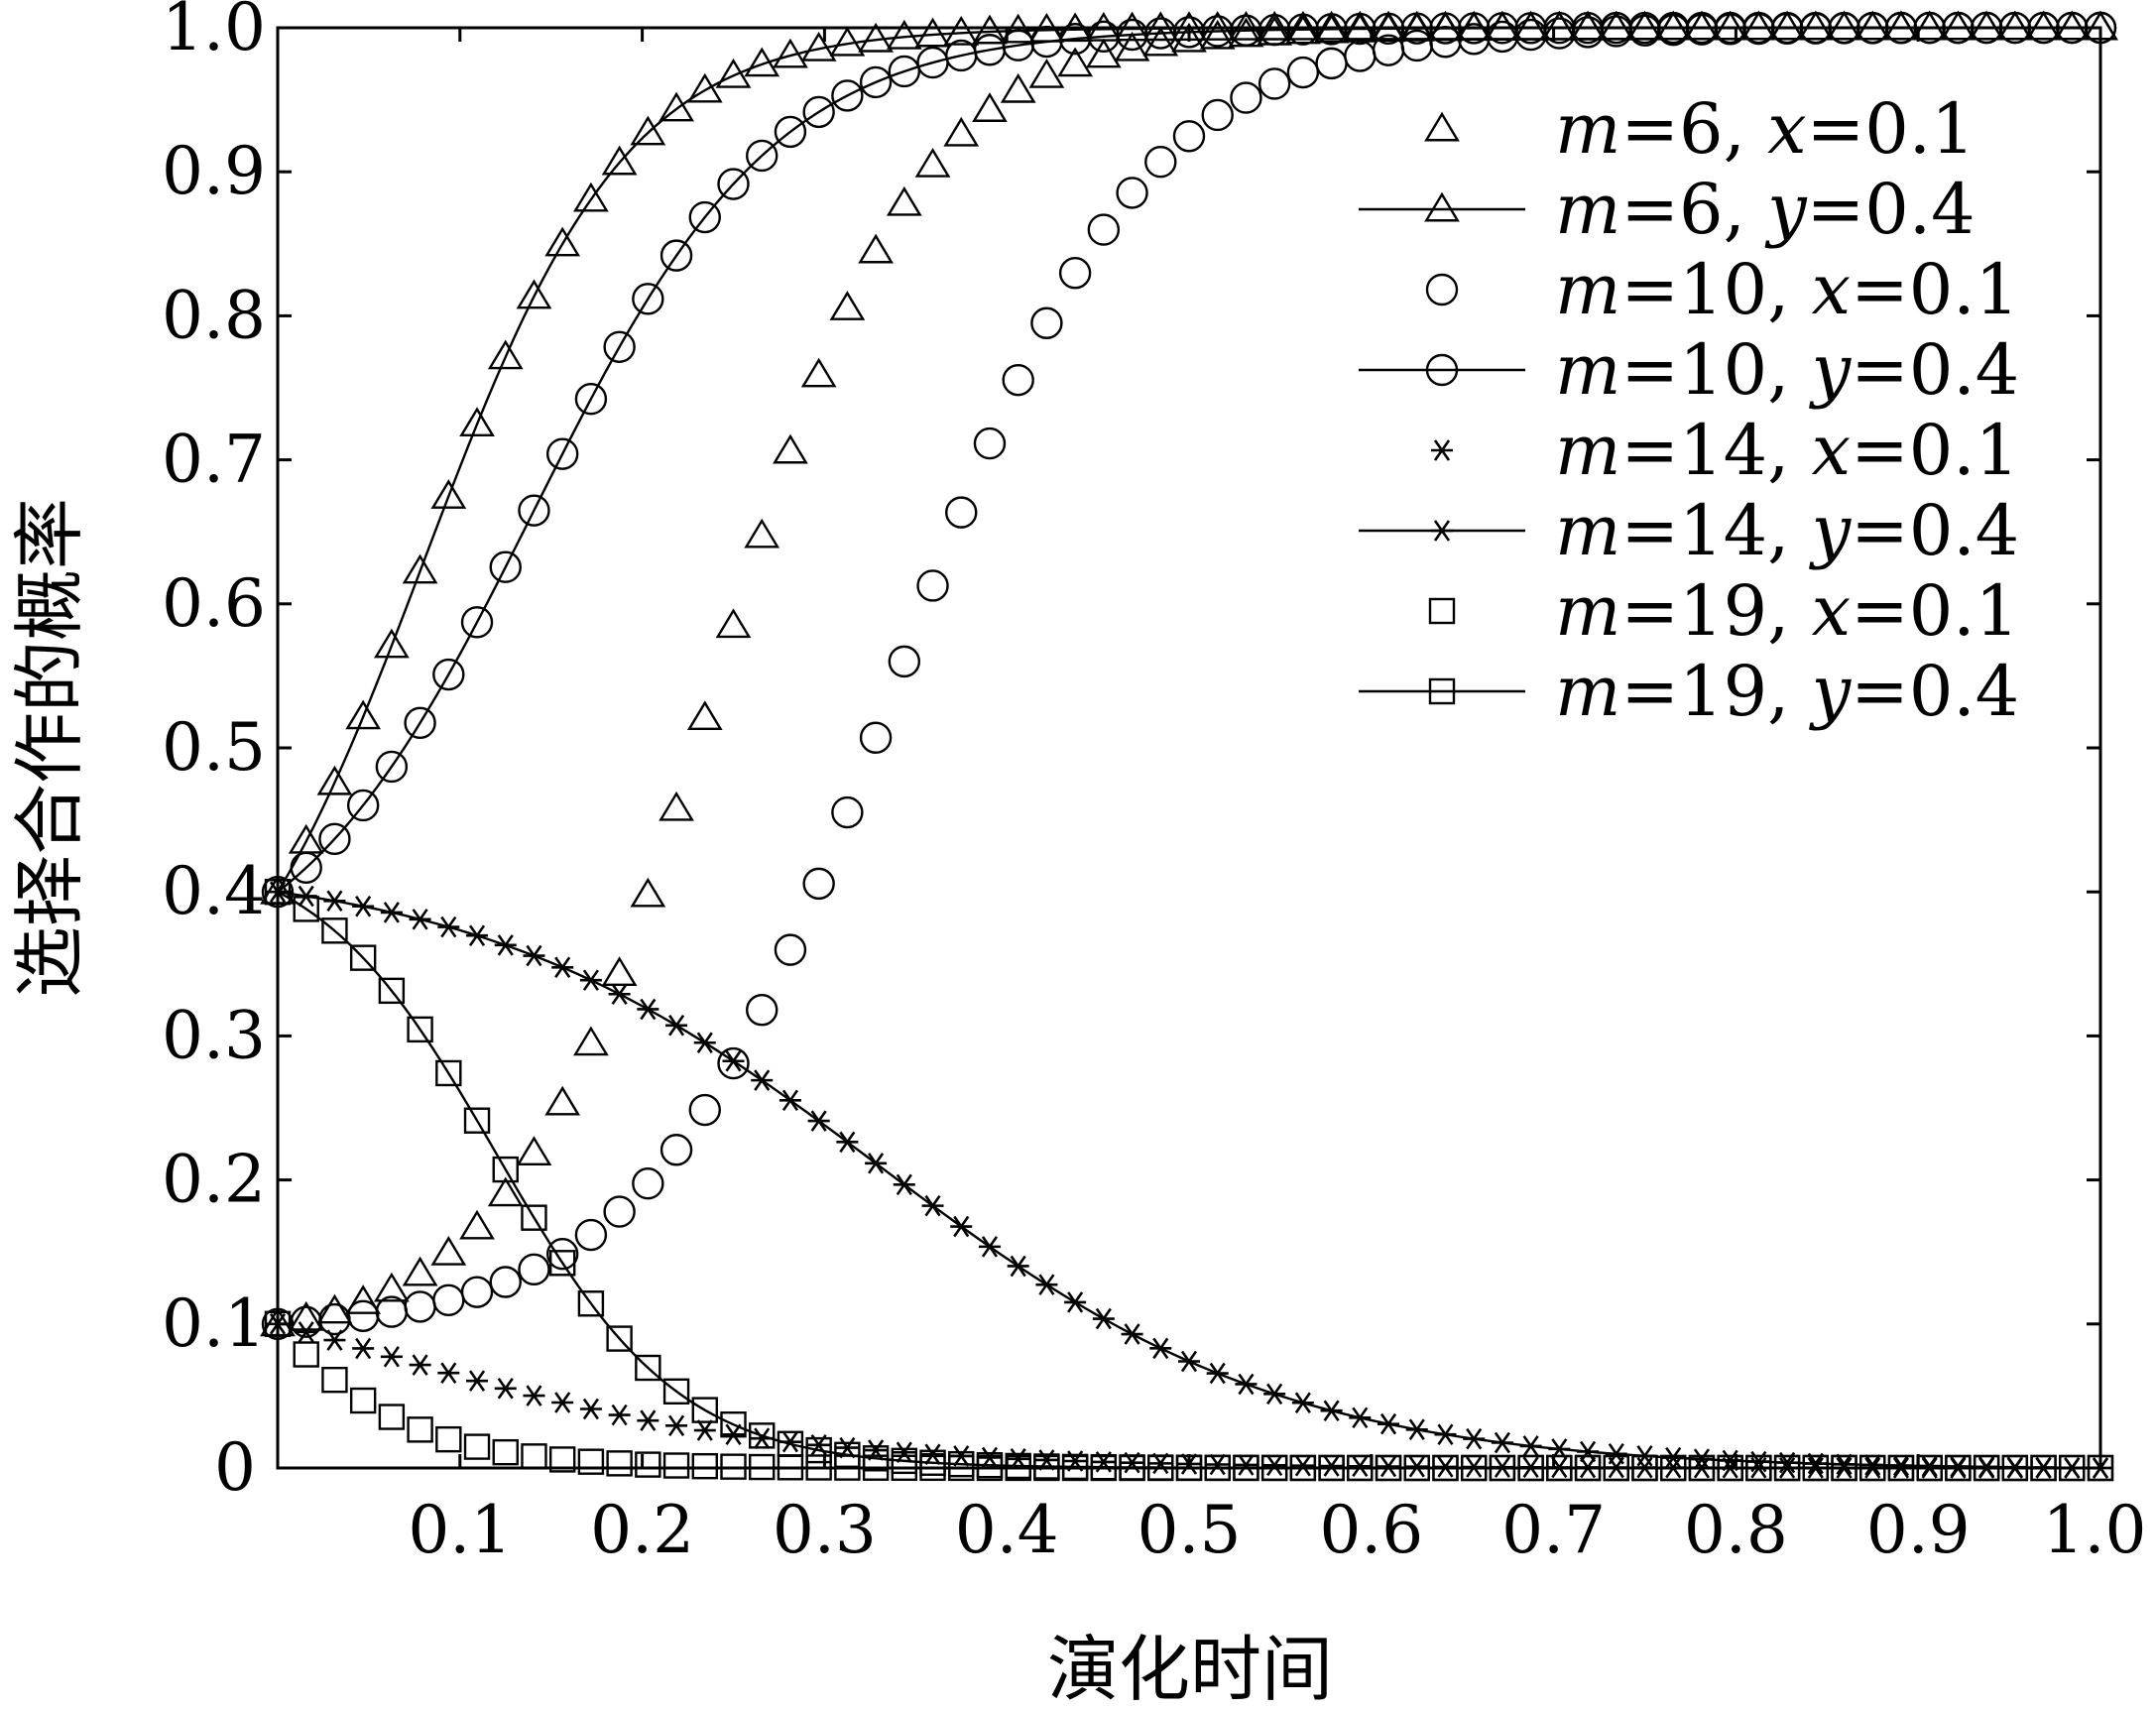 The image size is (2156, 1711). What do you see at coordinates (1715, 530) in the screenshot?
I see `legend-label-part: =14,` at bounding box center [1715, 530].